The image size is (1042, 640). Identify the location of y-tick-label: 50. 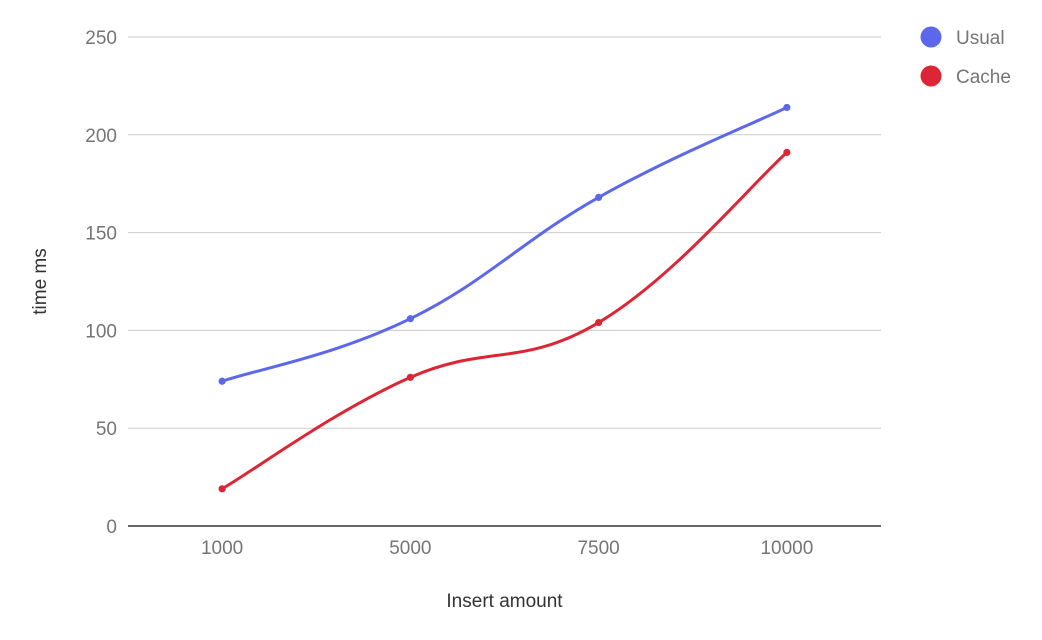
(106, 429).